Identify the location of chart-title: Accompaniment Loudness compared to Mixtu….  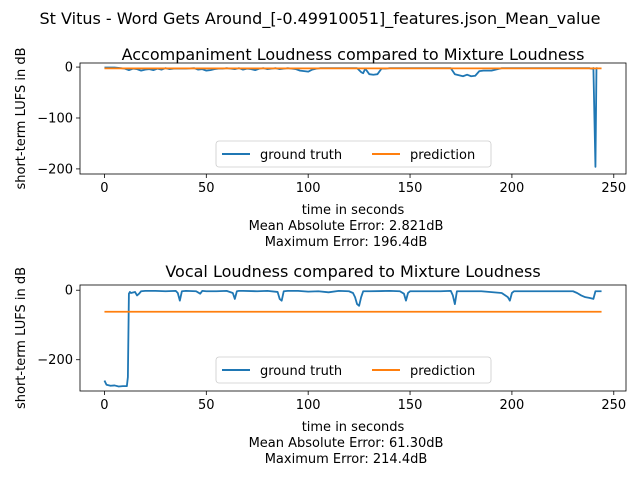
(353, 54).